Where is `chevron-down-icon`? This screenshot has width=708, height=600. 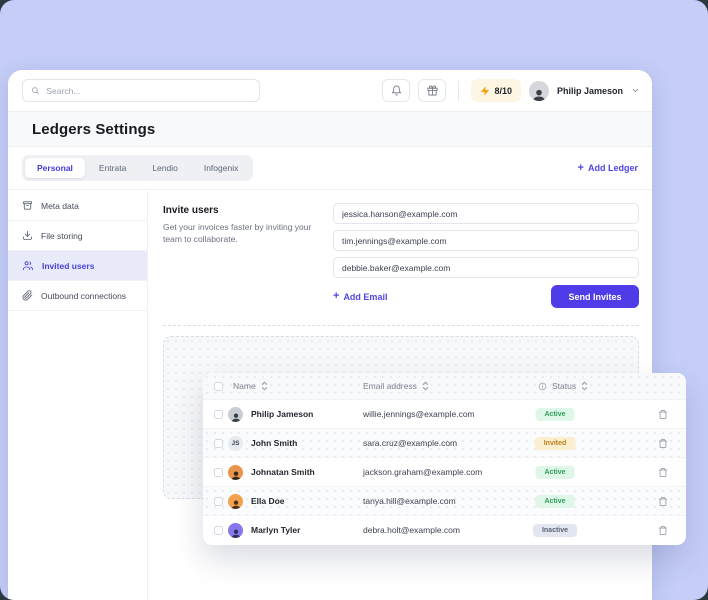 chevron-down-icon is located at coordinates (635, 90).